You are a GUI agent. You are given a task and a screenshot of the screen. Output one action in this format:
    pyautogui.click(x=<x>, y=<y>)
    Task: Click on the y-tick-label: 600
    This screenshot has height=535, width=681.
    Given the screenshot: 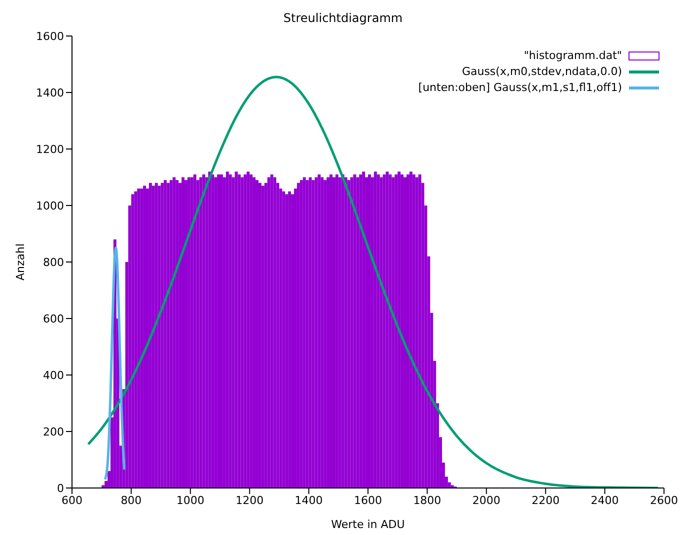 What is the action you would take?
    pyautogui.click(x=53, y=319)
    